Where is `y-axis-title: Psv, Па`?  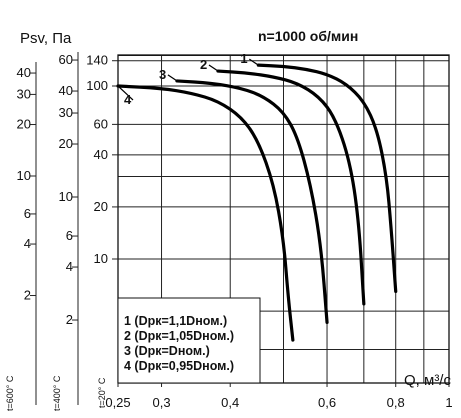 y-axis-title: Psv, Па is located at coordinates (46, 38).